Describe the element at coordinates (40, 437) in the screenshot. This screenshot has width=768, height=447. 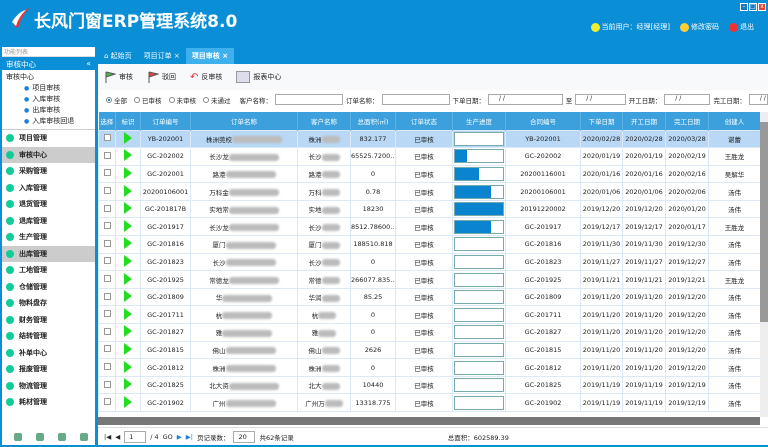
I see `cart-icon` at that location.